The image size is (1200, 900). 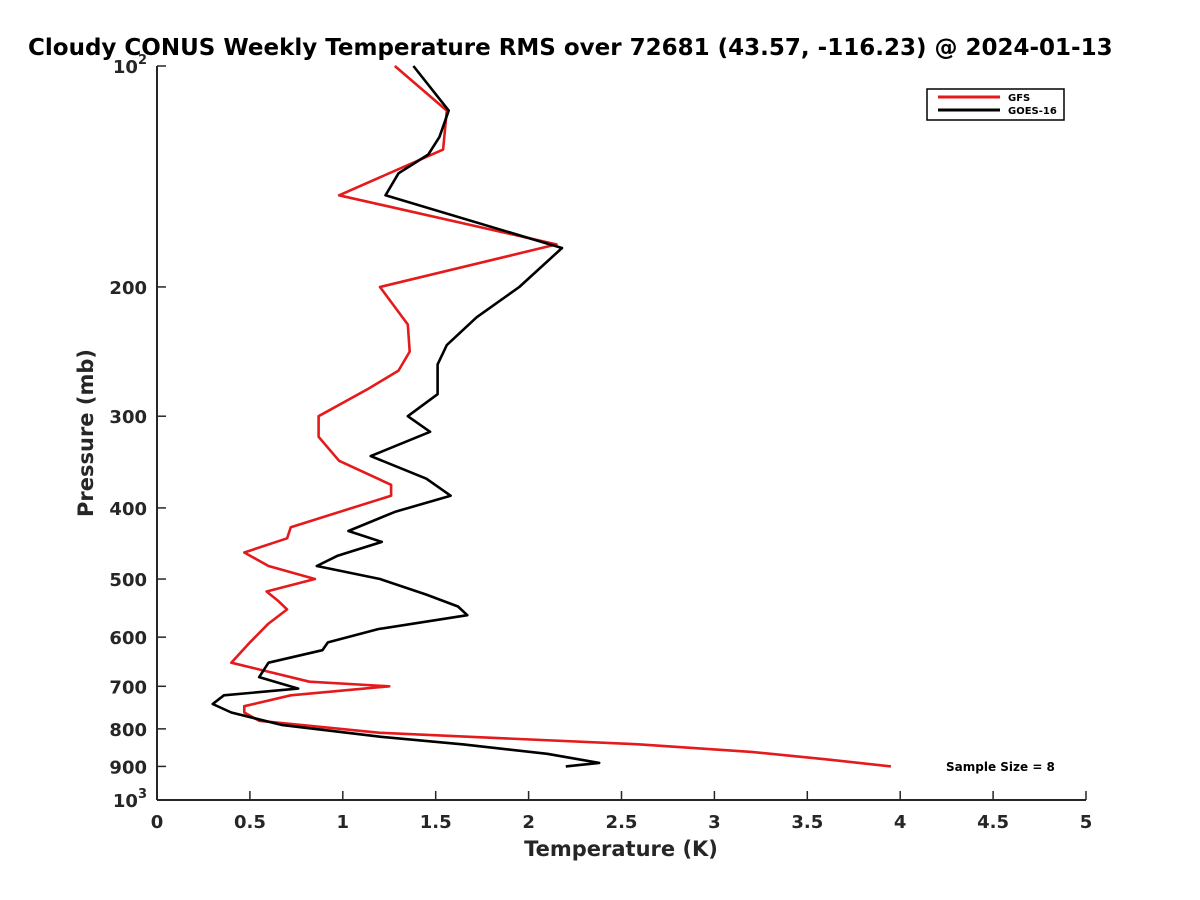 I want to click on x-axis-label: Temperature (K), so click(x=621, y=849).